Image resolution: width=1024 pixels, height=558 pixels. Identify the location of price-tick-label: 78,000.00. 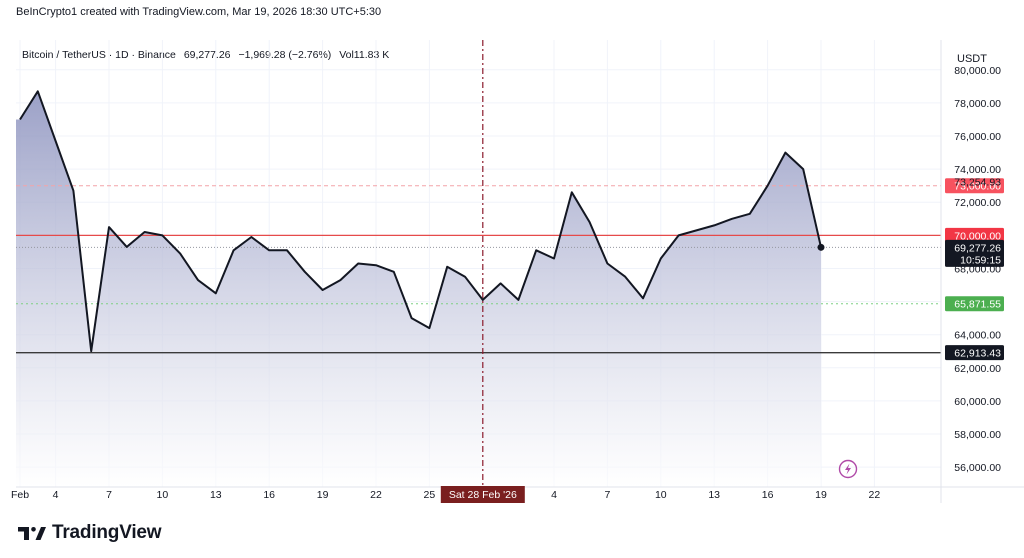
(977, 104).